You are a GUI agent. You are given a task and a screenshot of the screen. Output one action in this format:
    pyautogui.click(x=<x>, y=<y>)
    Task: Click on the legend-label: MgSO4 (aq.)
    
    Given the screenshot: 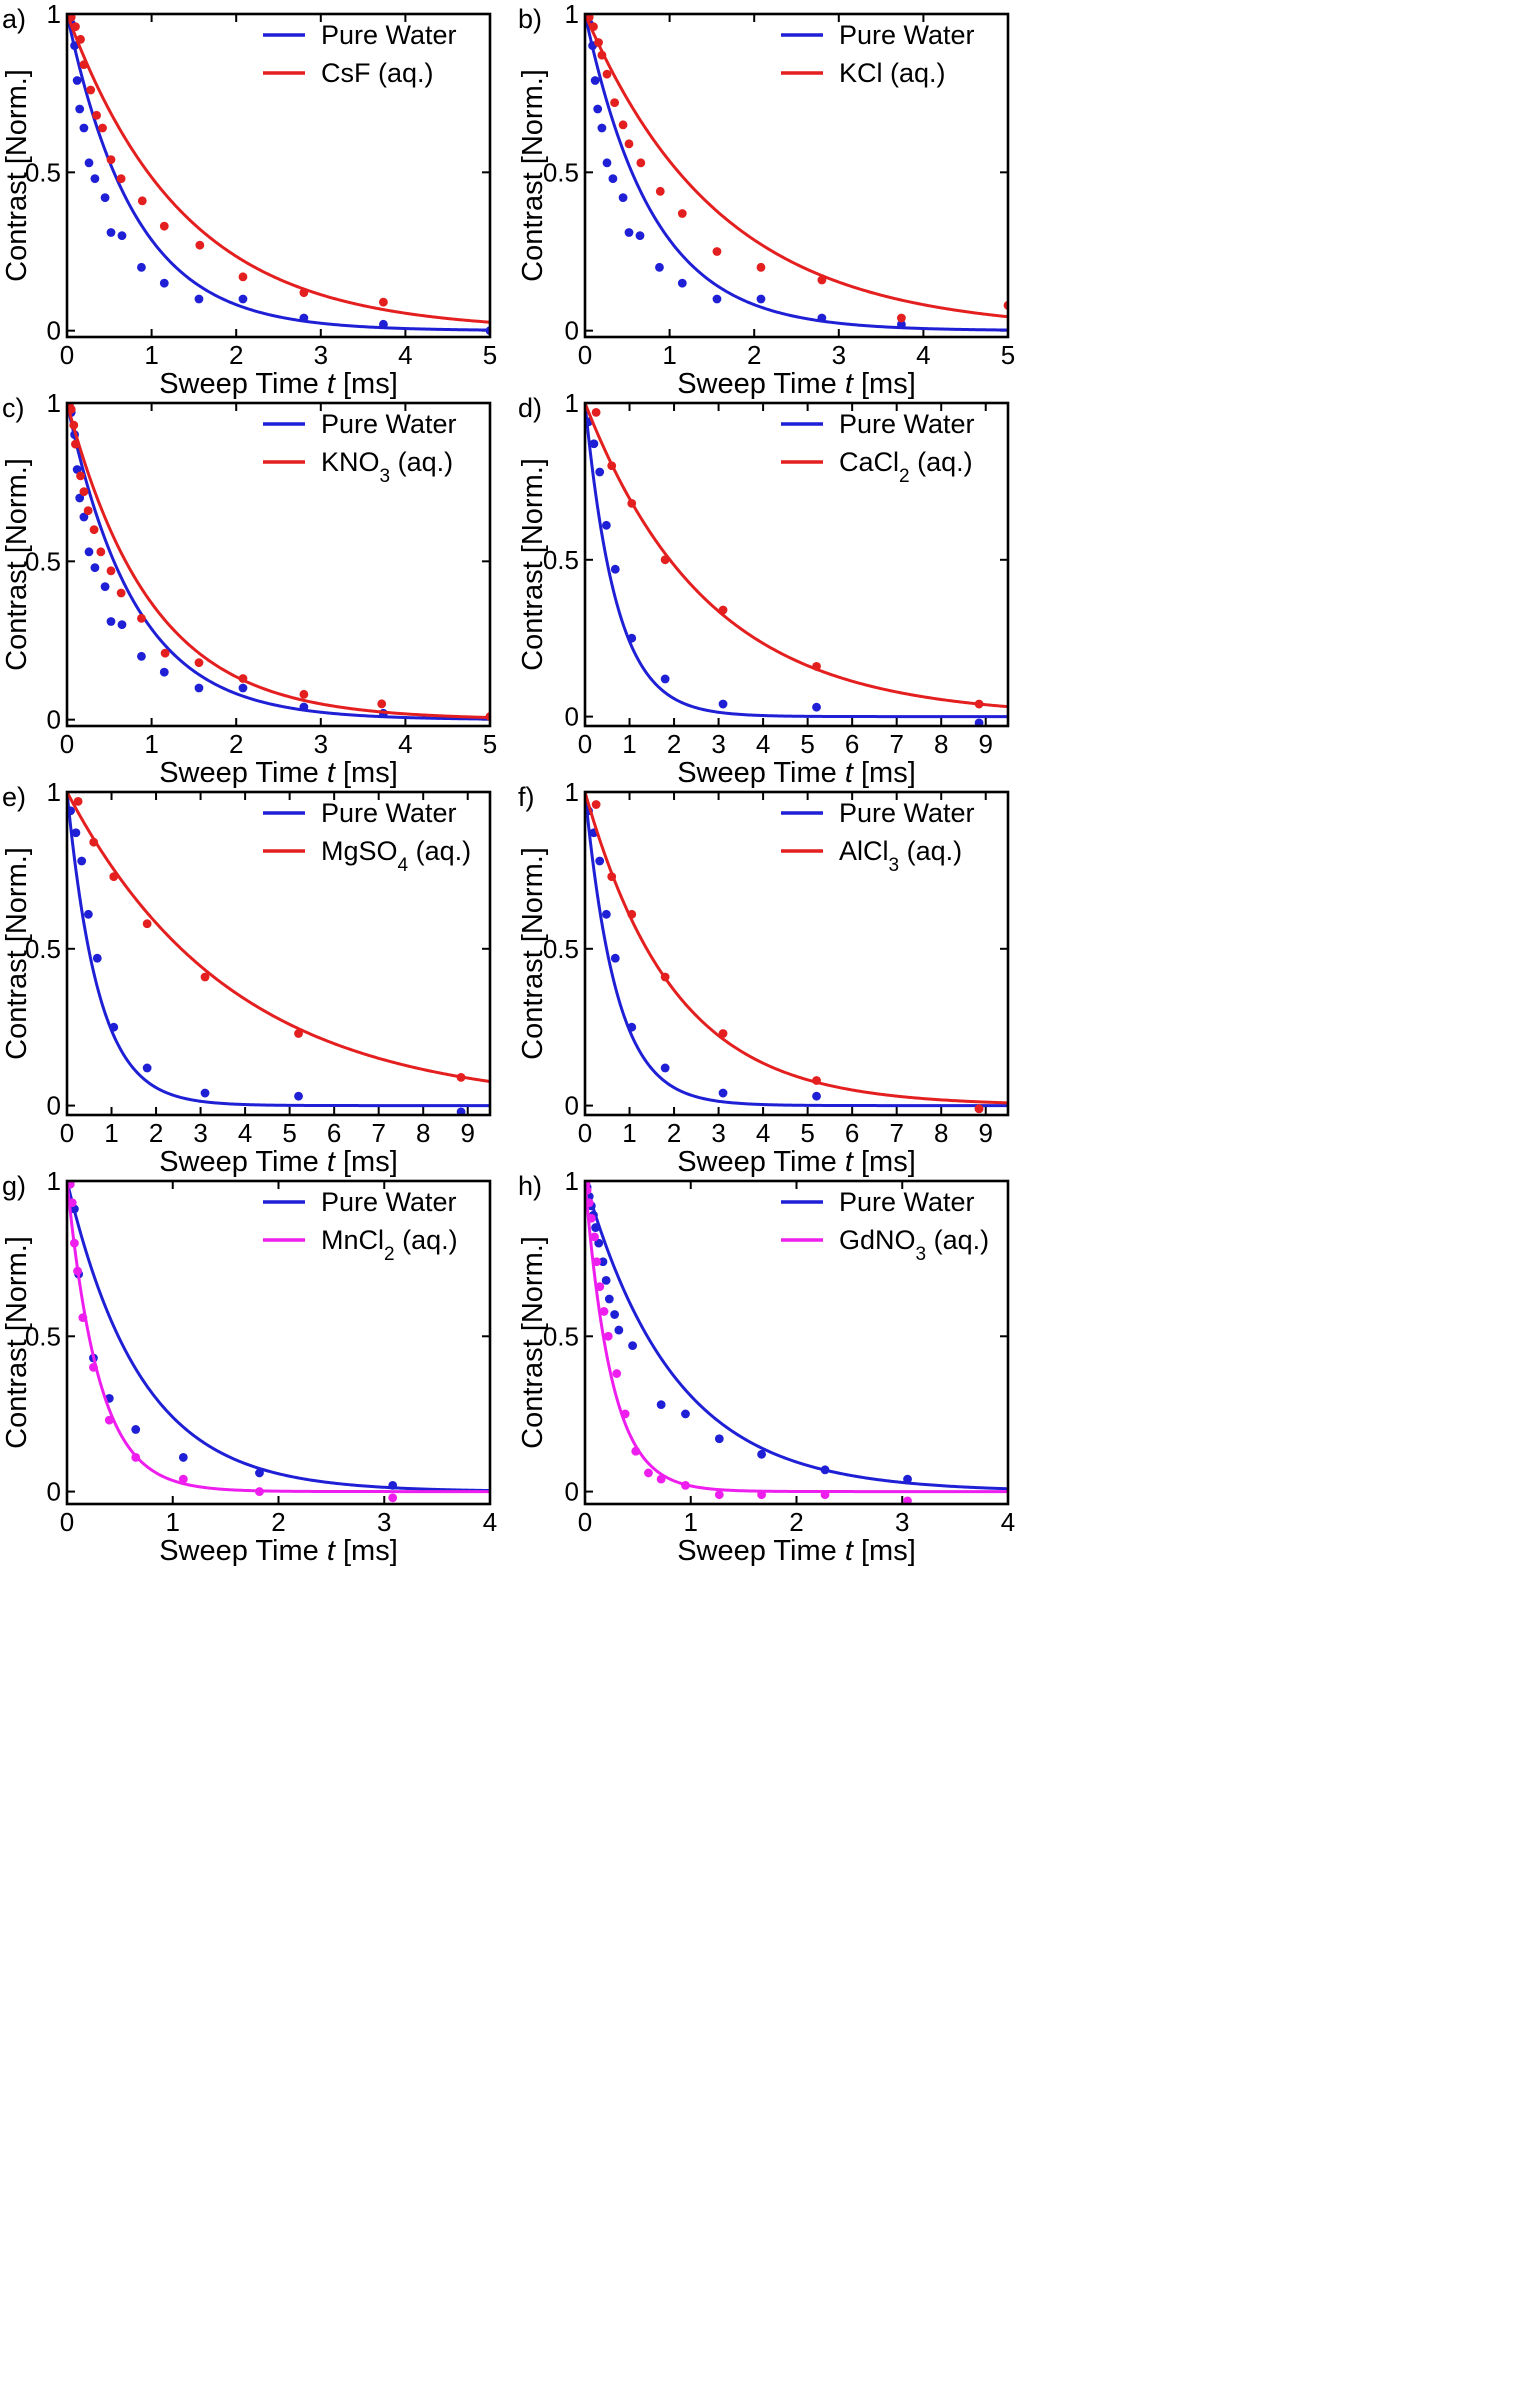 What is the action you would take?
    pyautogui.click(x=396, y=856)
    